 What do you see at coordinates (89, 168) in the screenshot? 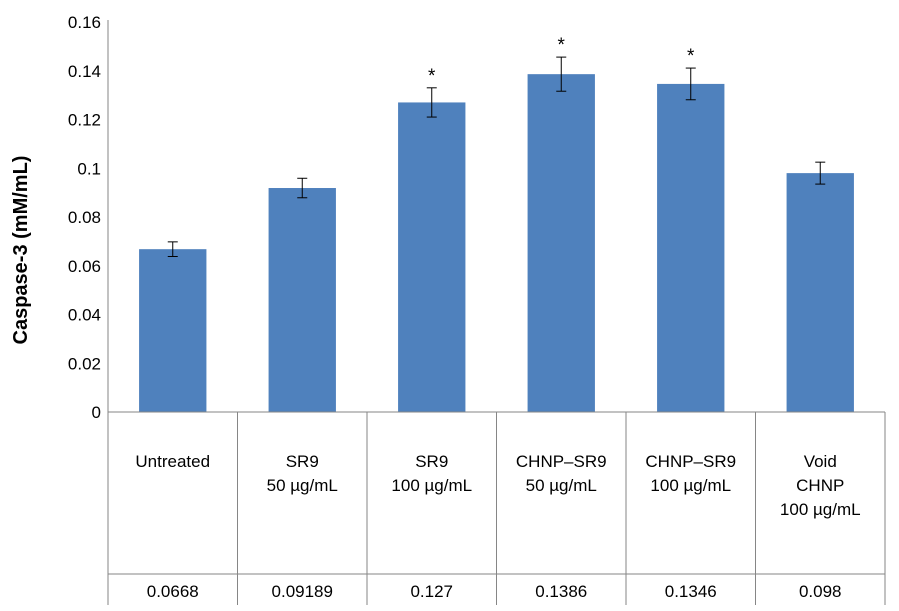
I see `y-tick-label: 0.1` at bounding box center [89, 168].